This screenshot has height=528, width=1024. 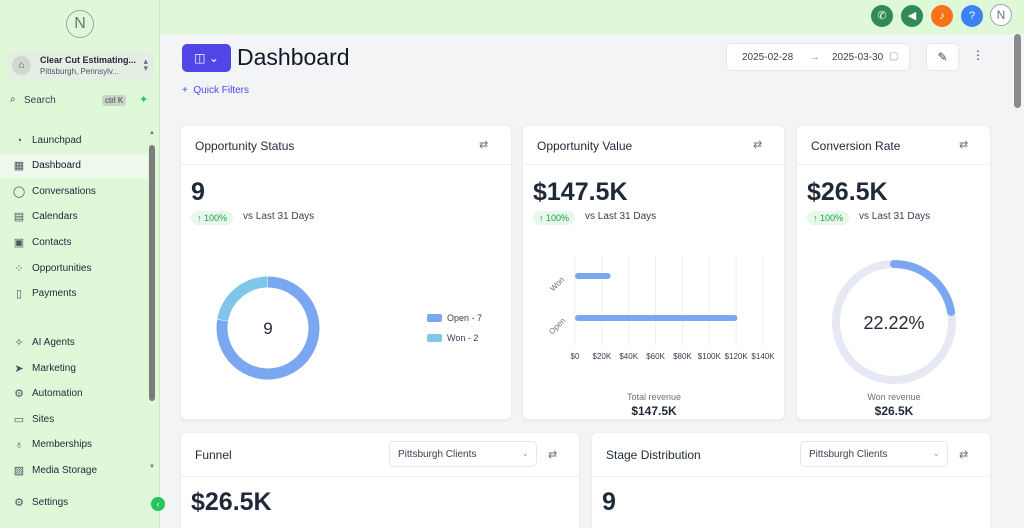 What do you see at coordinates (462, 338) in the screenshot?
I see `legend-label: Won - 2` at bounding box center [462, 338].